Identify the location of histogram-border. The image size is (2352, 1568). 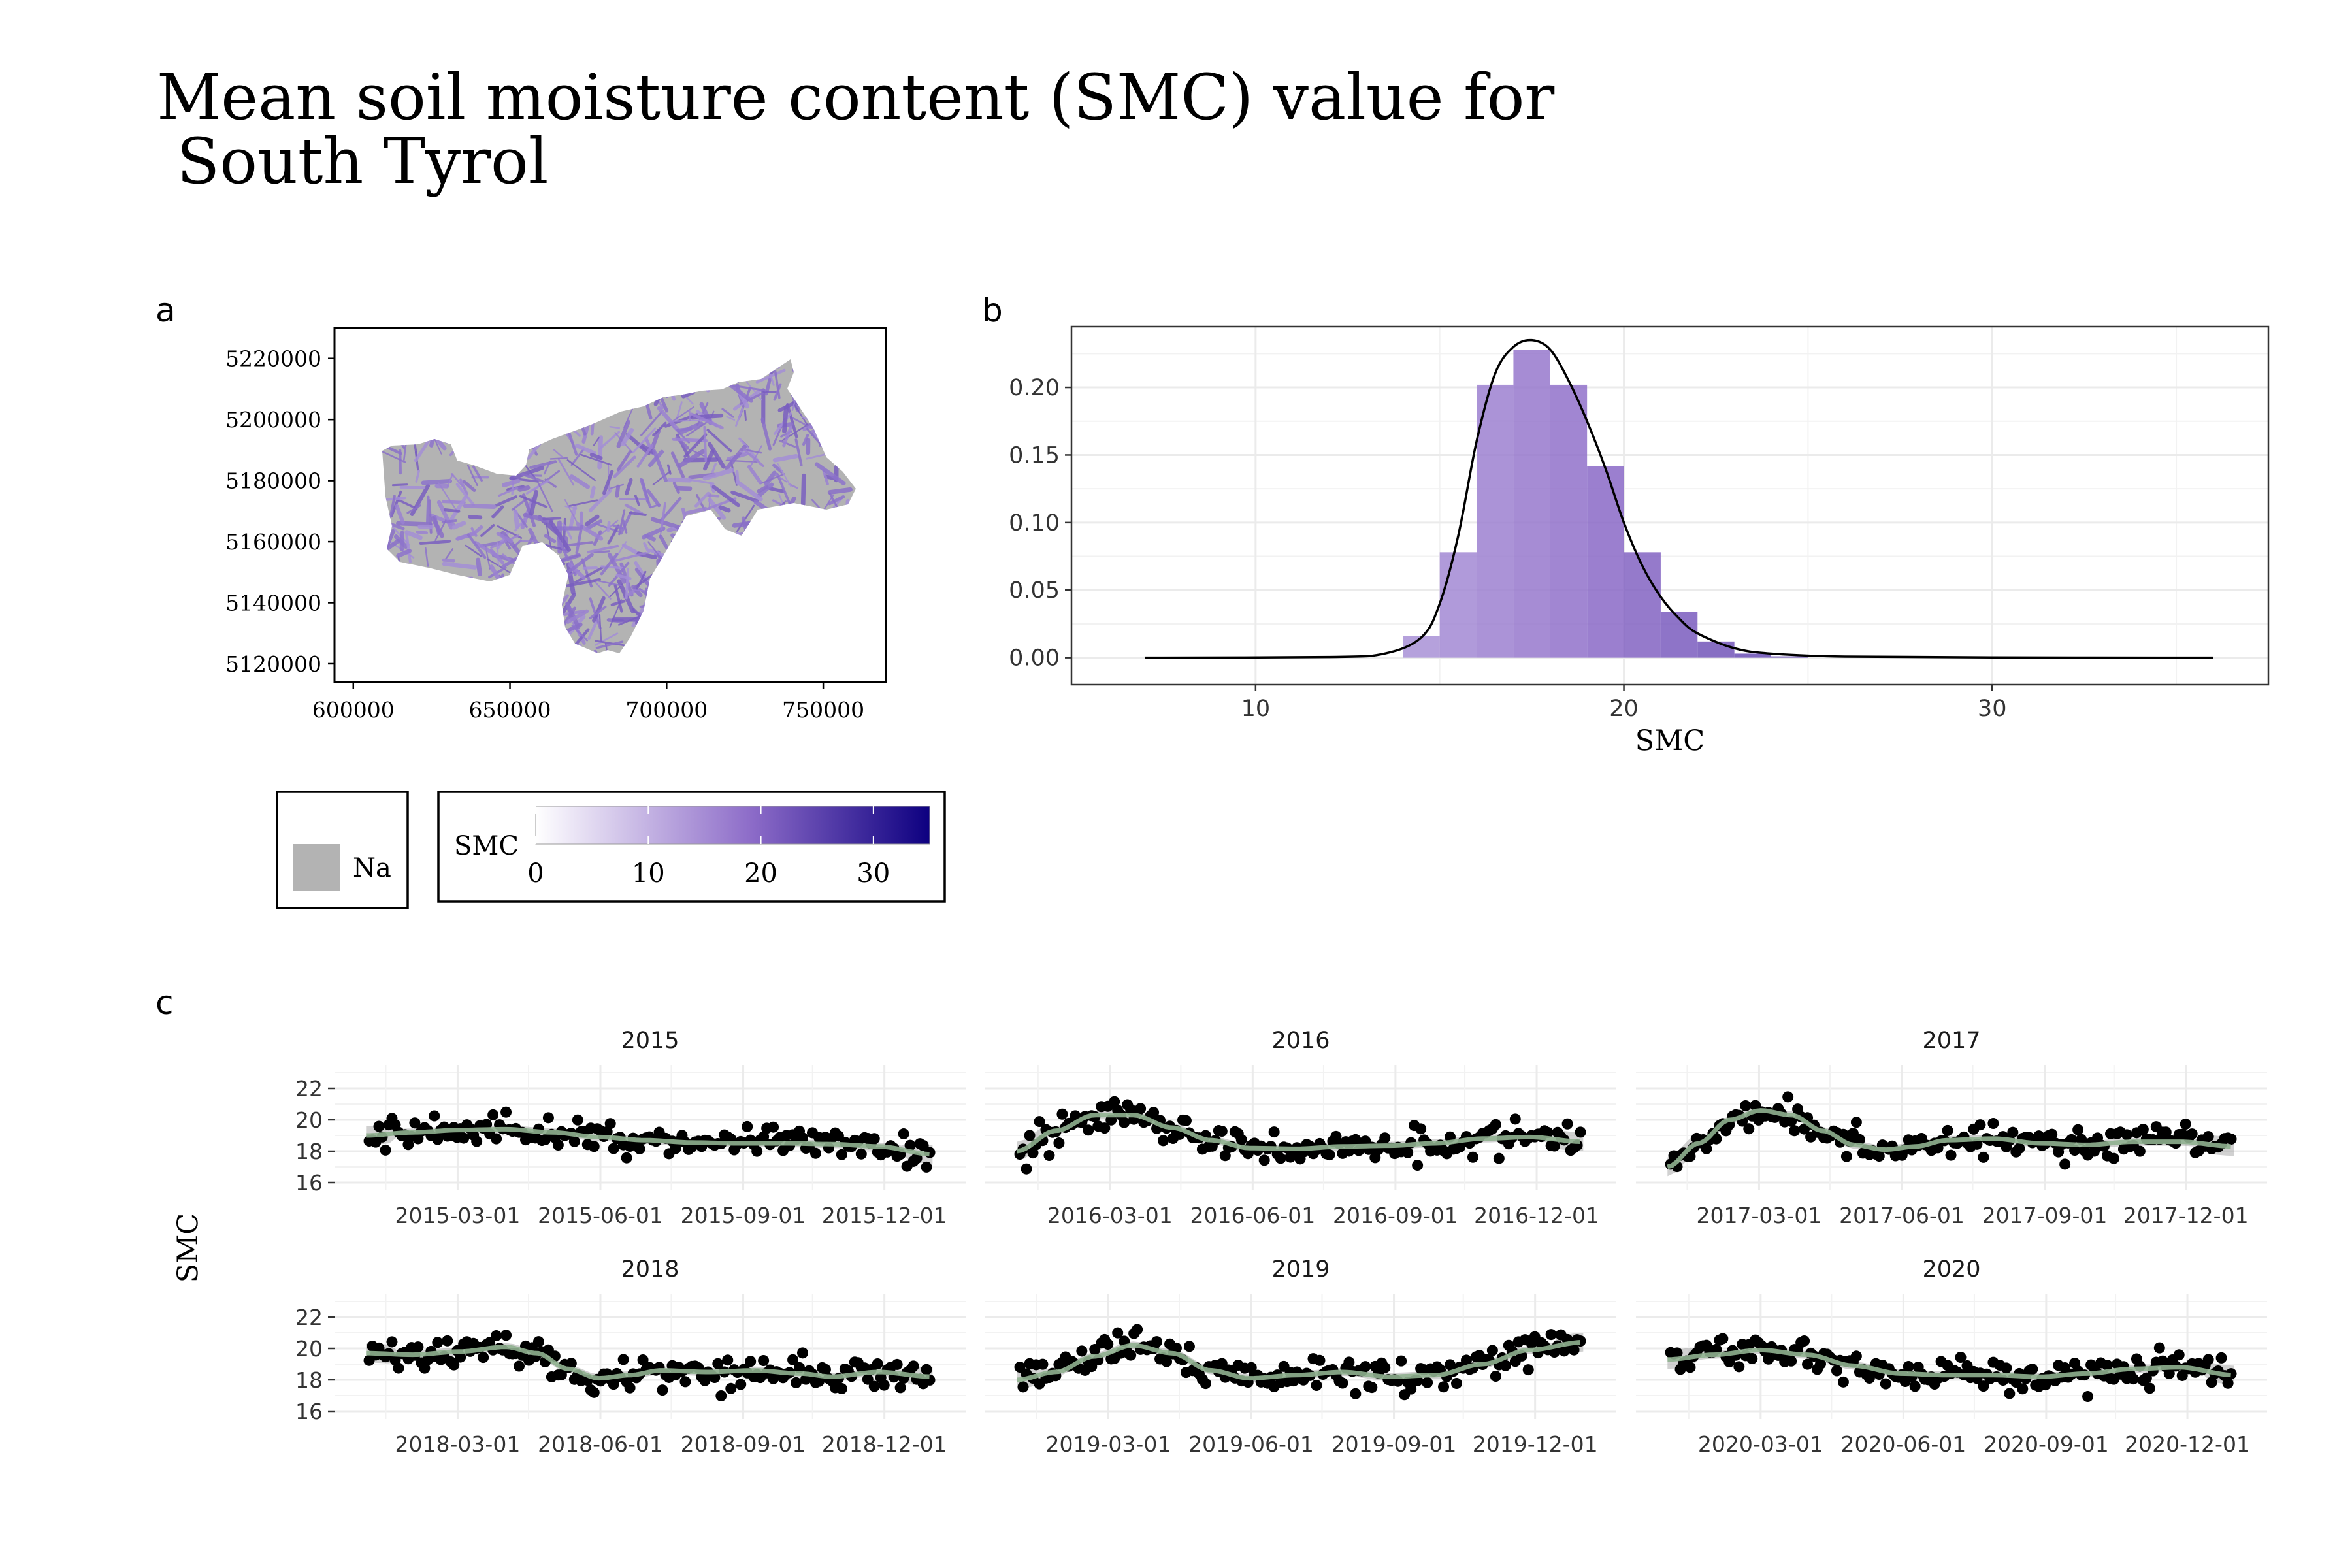
(1670, 505).